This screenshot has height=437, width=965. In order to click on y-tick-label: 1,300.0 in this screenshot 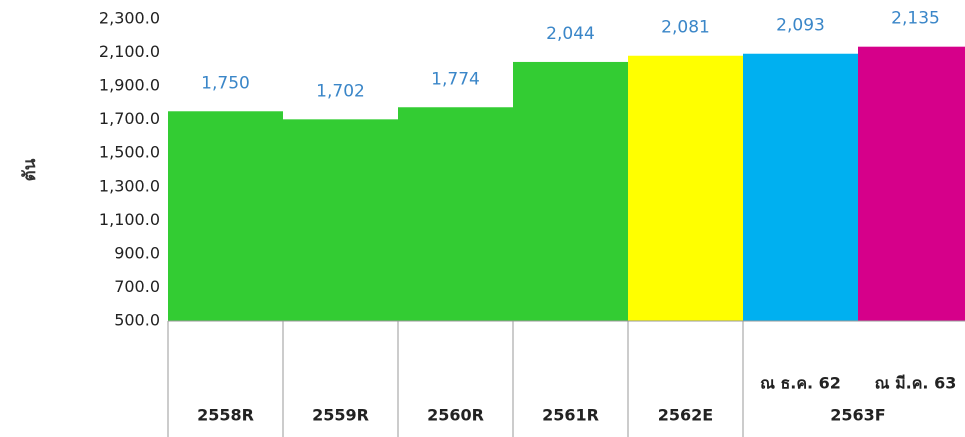, I will do `click(129, 185)`.